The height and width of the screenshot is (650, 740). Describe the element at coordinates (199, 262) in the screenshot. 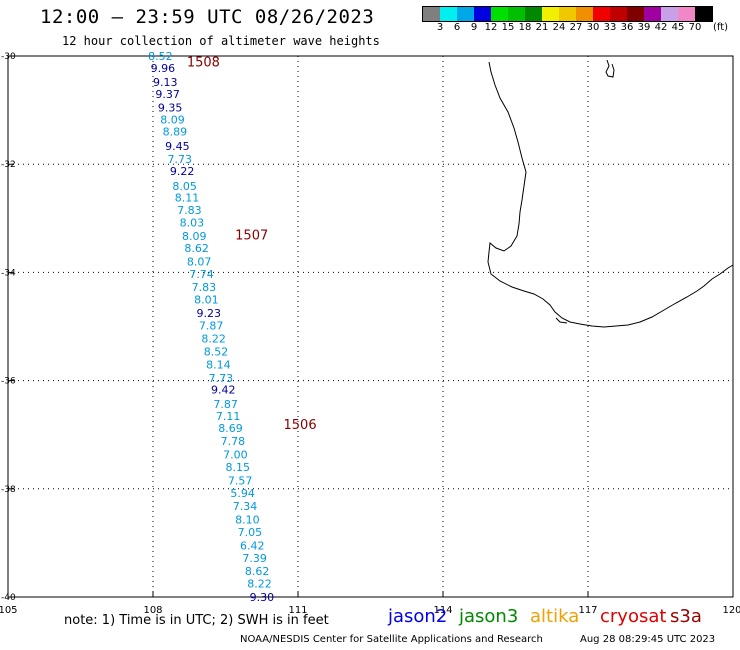

I see `wave-height-label: 8.07` at that location.